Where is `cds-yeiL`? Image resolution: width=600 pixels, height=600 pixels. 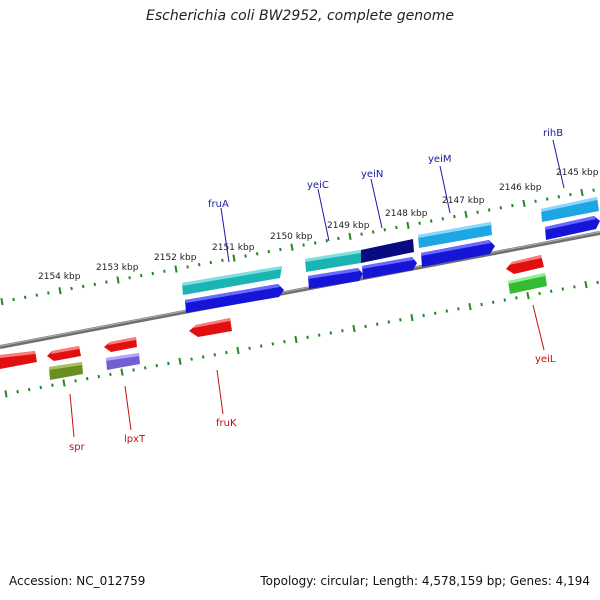
cds-yeiL is located at coordinates (527, 283).